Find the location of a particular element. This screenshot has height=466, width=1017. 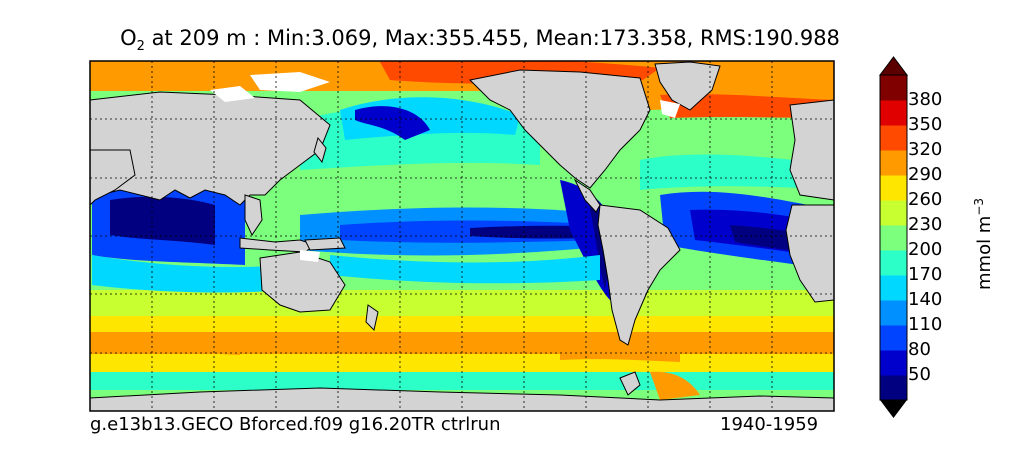

colorbar-tick-label: 80 is located at coordinates (919, 349).